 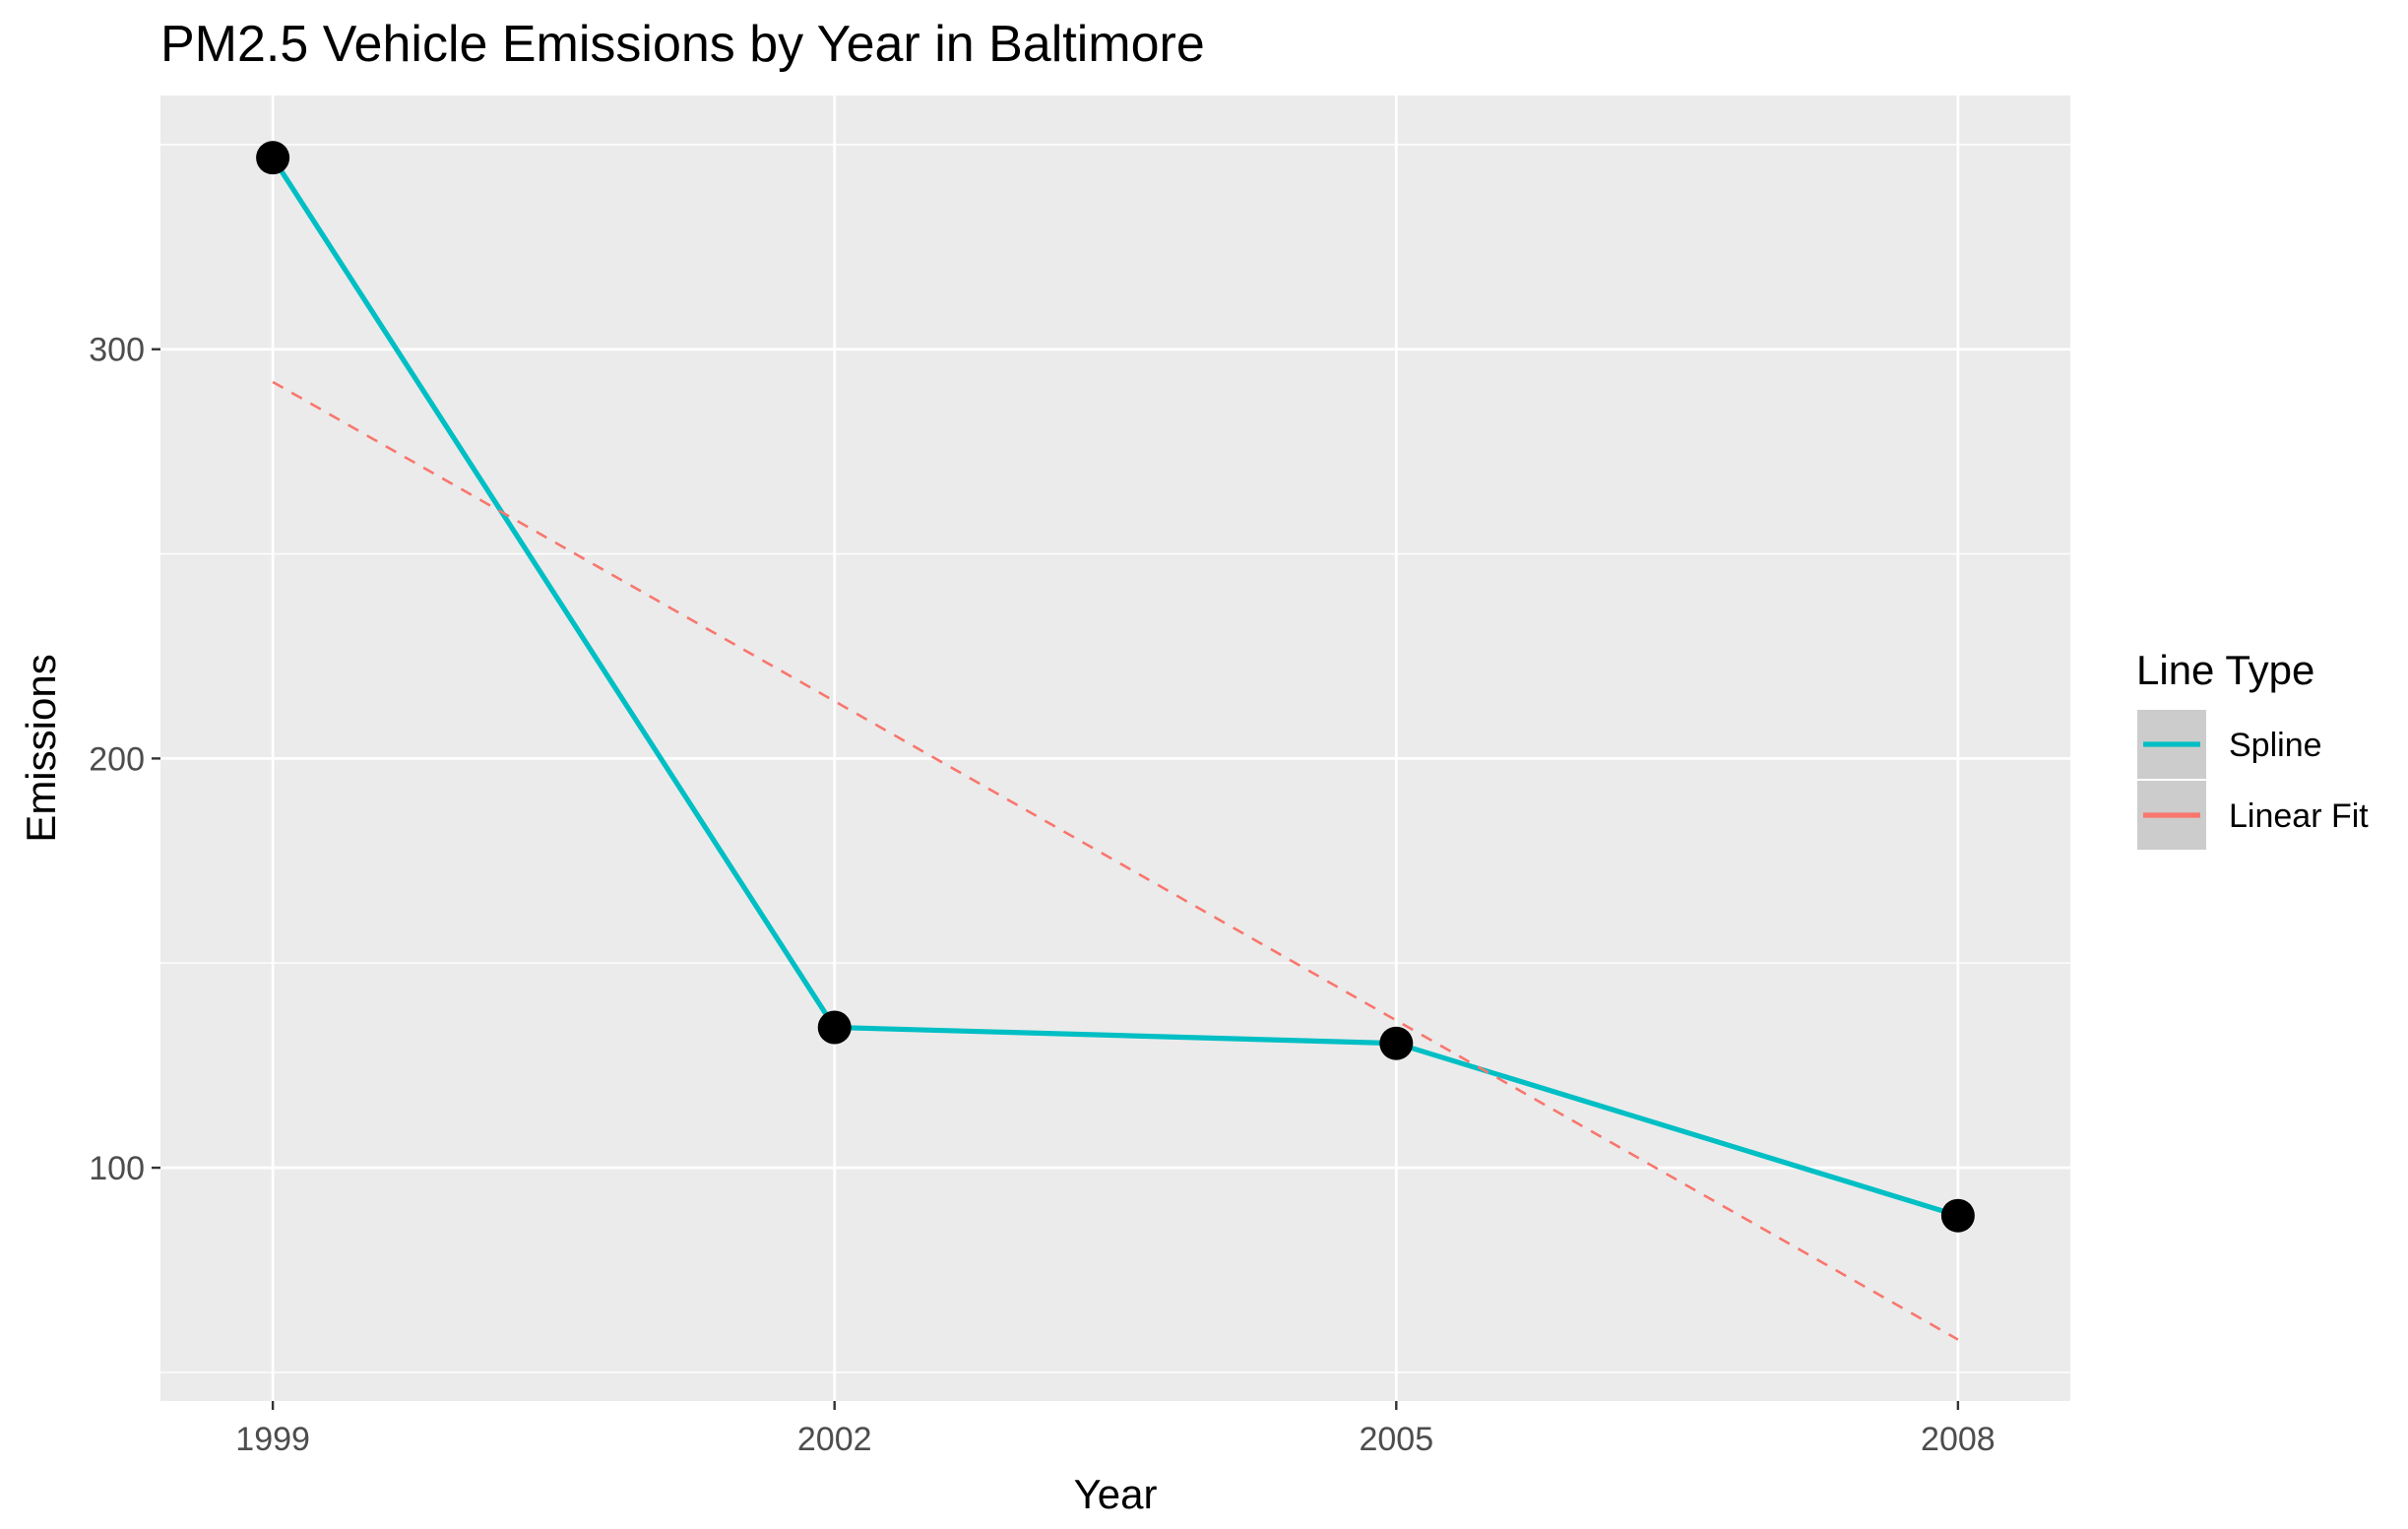 I want to click on legend-label-0: Spline, so click(x=2275, y=746).